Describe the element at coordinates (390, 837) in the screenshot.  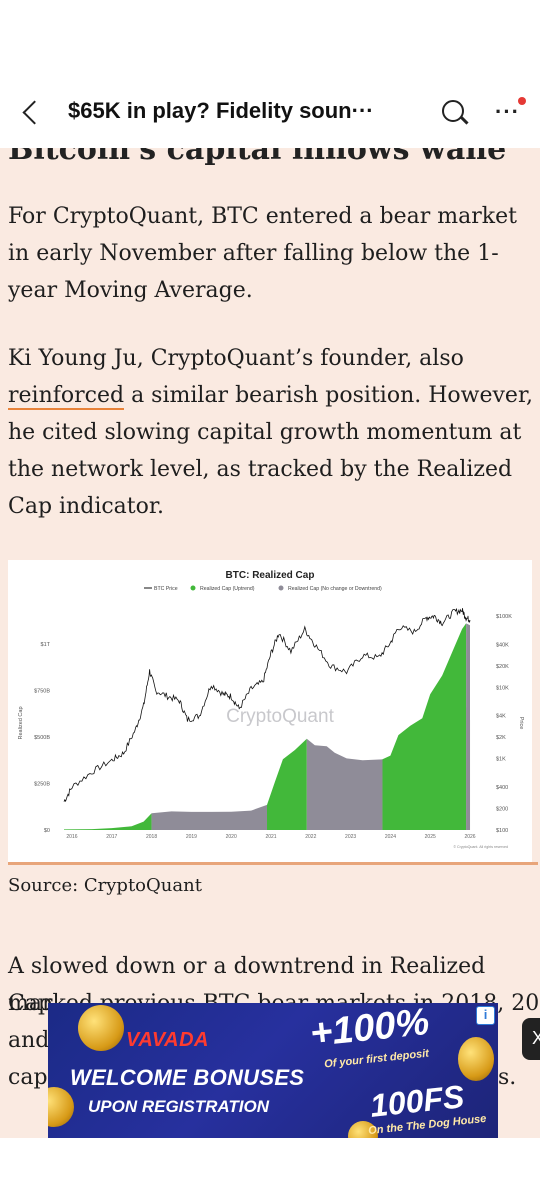
I see `x-tick-label: 2024` at that location.